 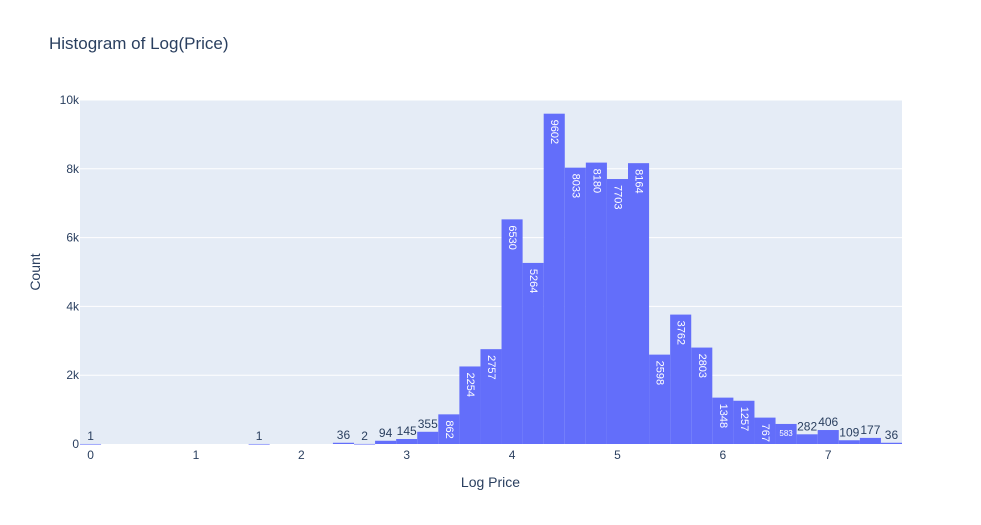 What do you see at coordinates (512, 455) in the screenshot?
I see `x-tick-label: 4` at bounding box center [512, 455].